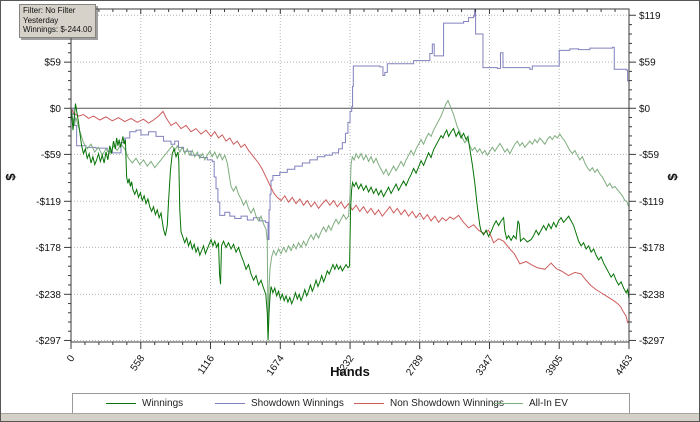 The width and height of the screenshot is (700, 422). I want to click on tooltip-winnings-line: Winnings: $-244.00, so click(57, 29).